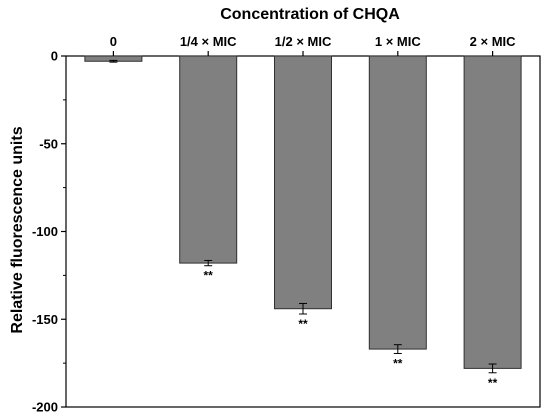 The width and height of the screenshot is (550, 418). What do you see at coordinates (45, 407) in the screenshot?
I see `y-tick-label: -200` at bounding box center [45, 407].